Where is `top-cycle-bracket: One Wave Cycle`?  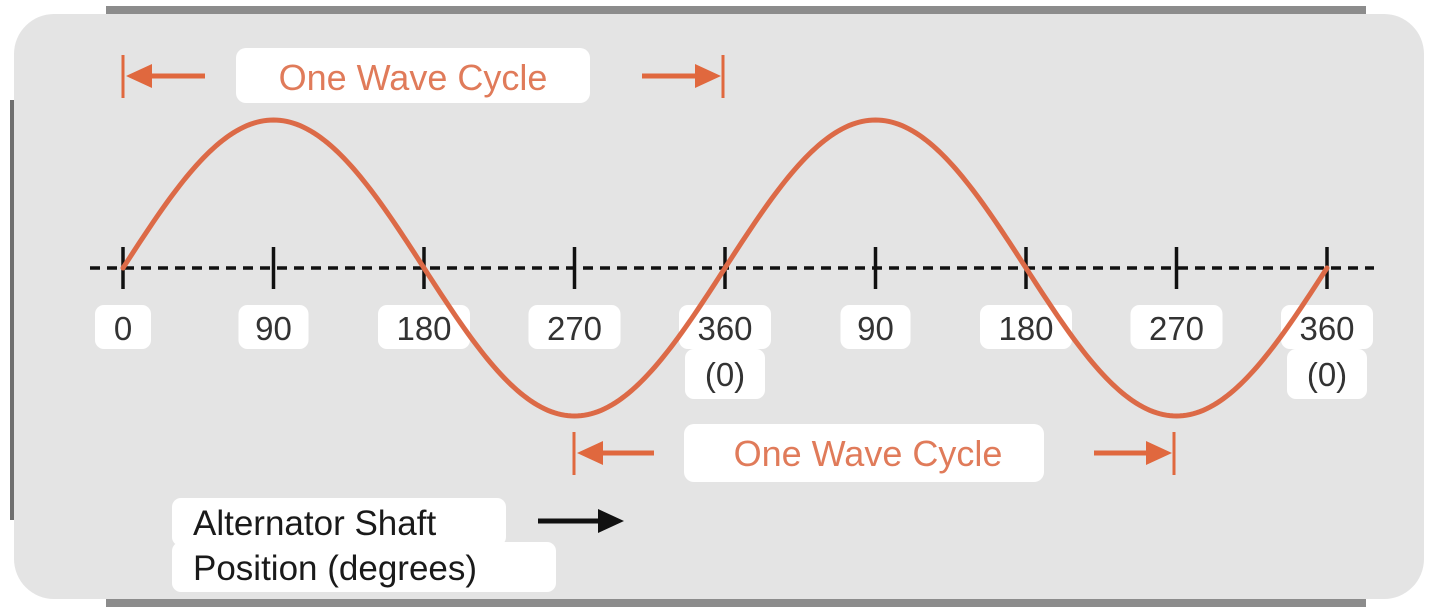
top-cycle-bracket: One Wave Cycle is located at coordinates (423, 75).